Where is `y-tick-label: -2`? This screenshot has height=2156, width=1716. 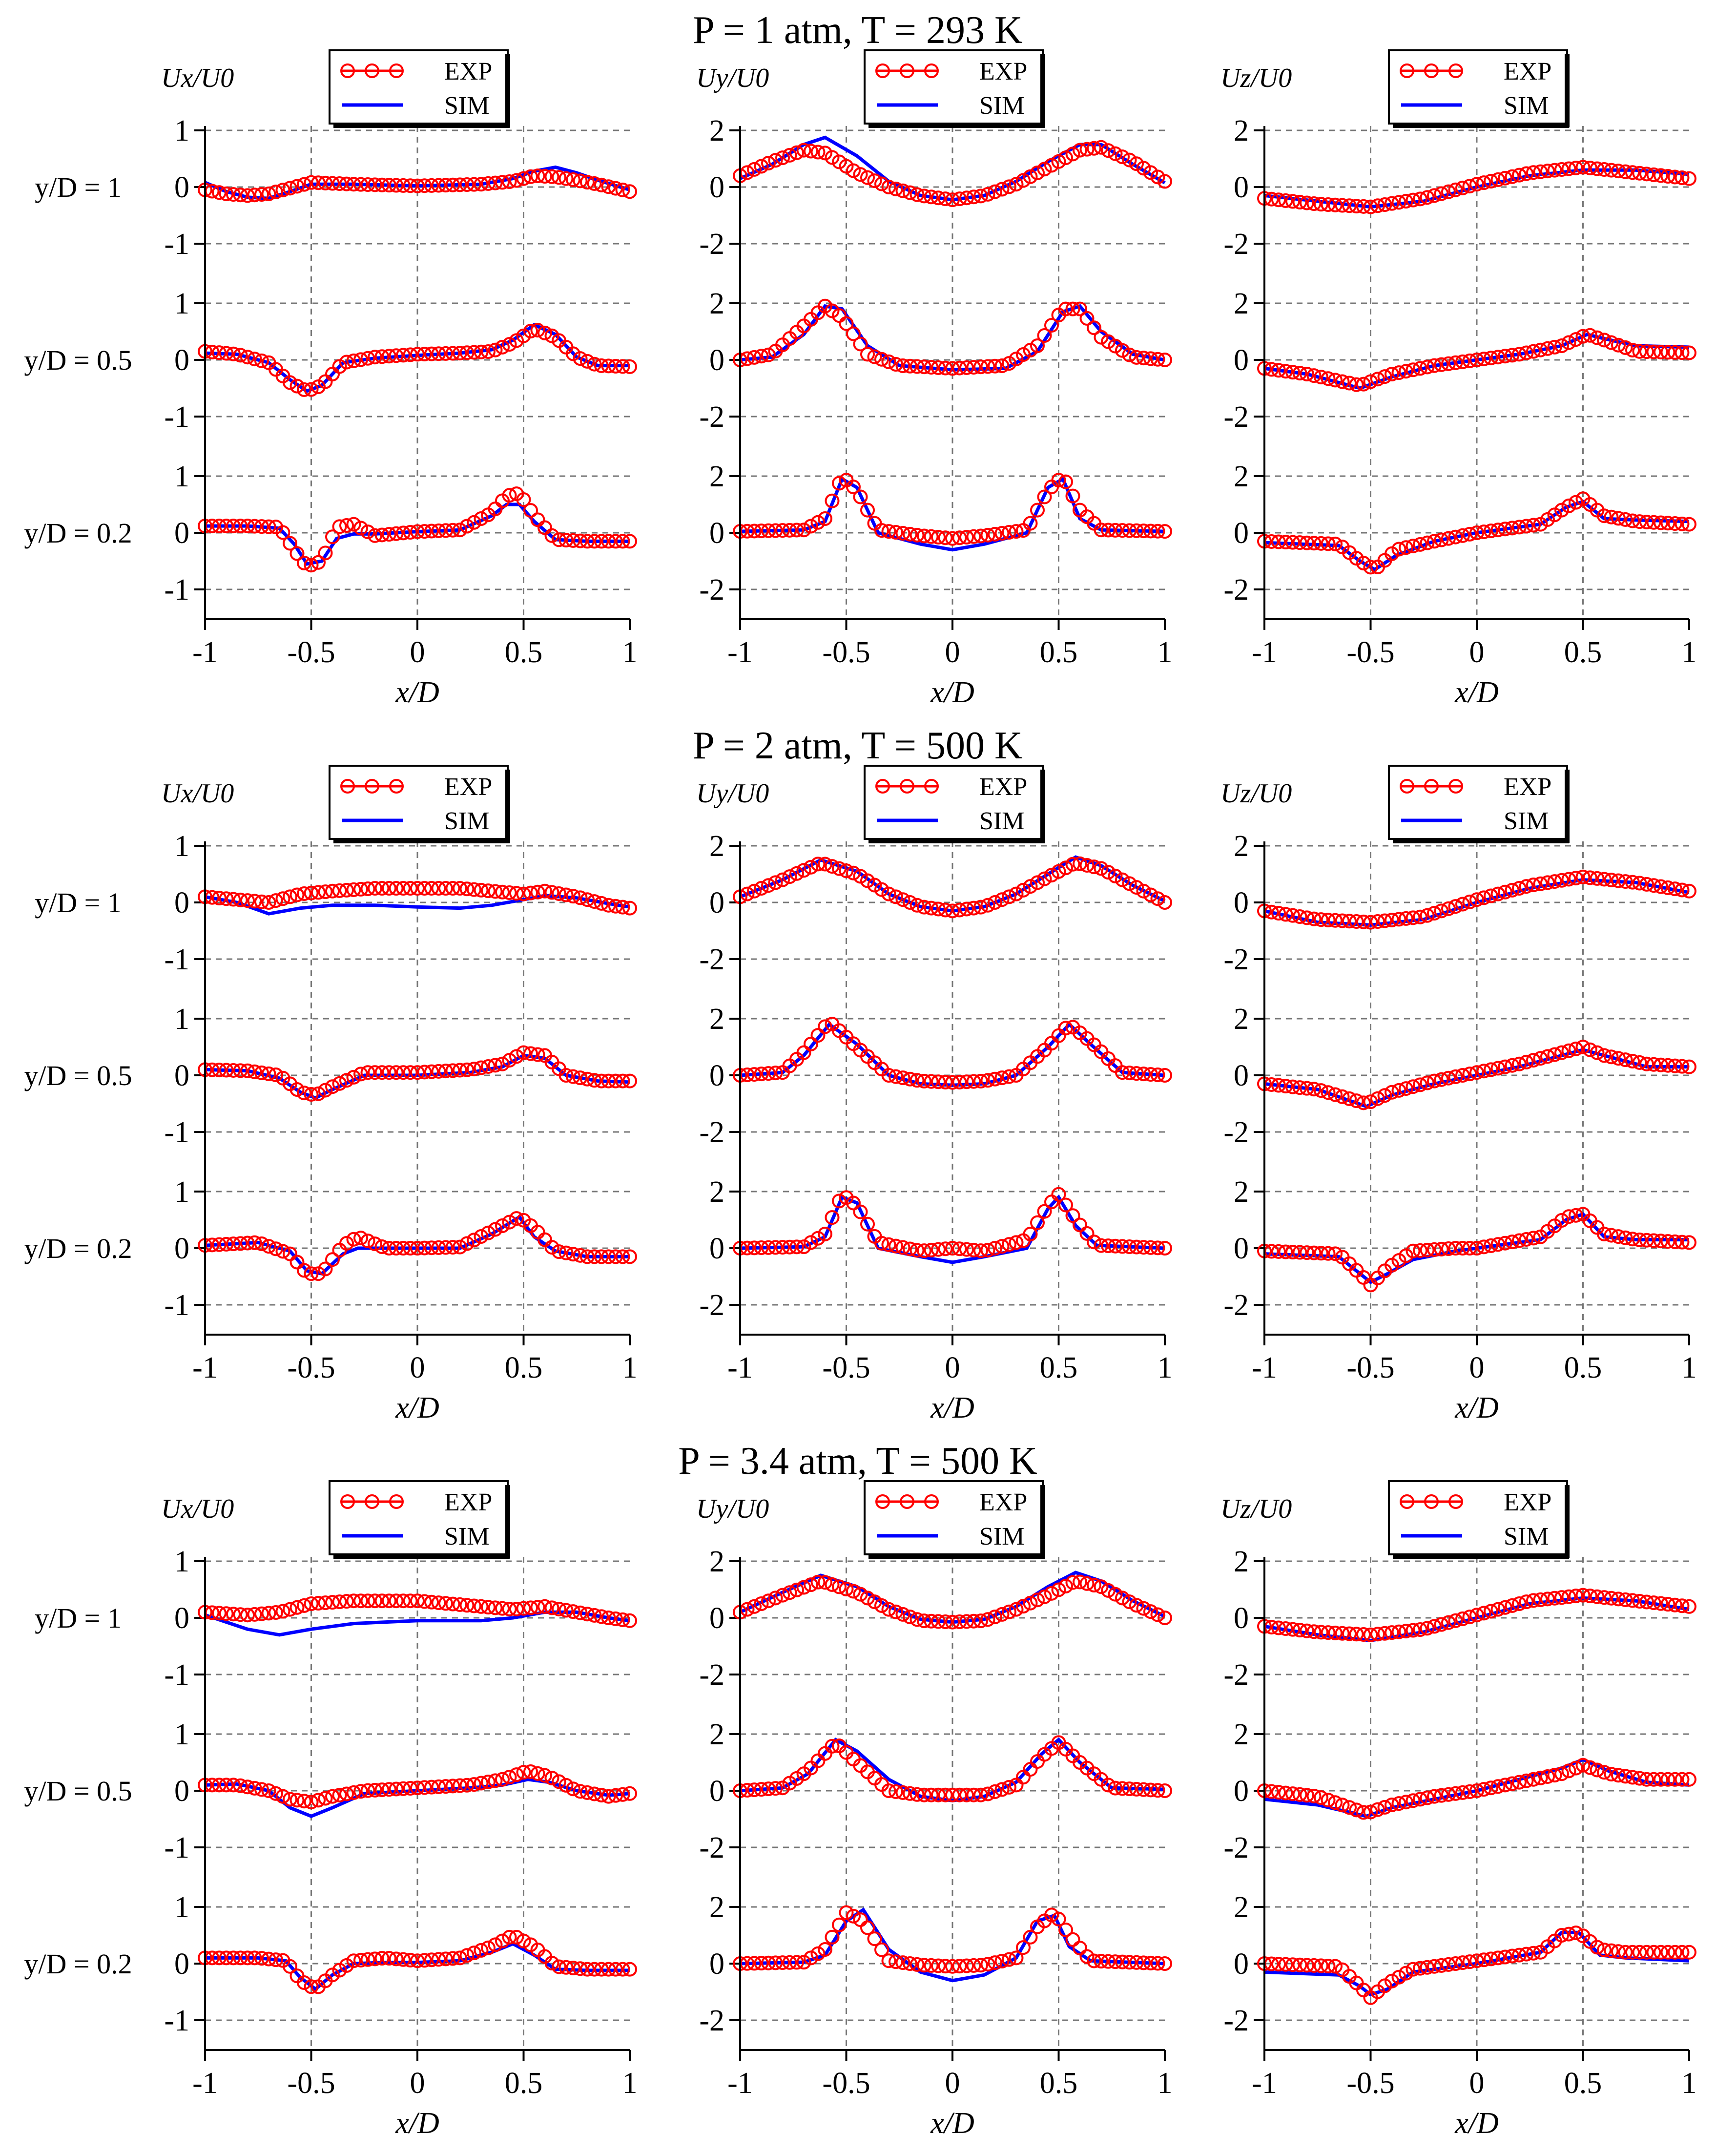 y-tick-label: -2 is located at coordinates (711, 1305).